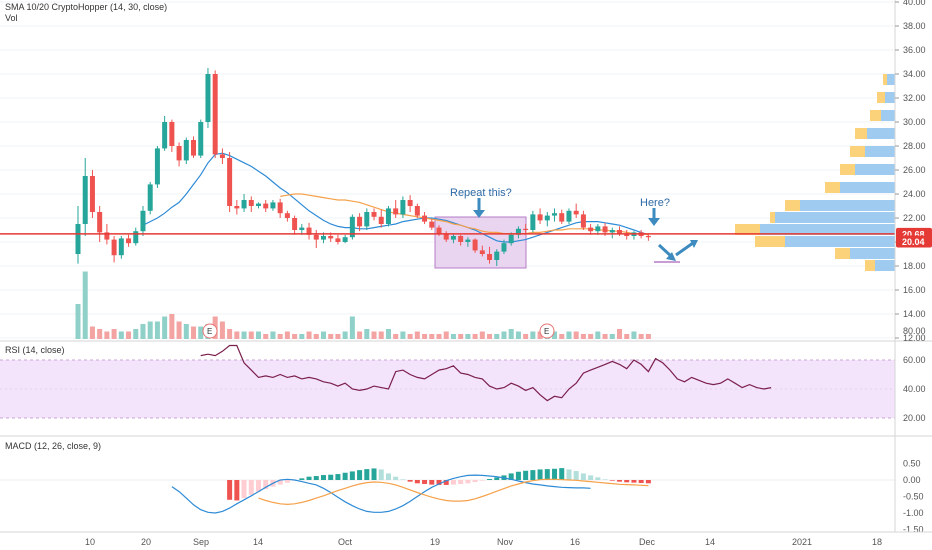  I want to click on repeat-annotation: Repeat this?, so click(481, 193).